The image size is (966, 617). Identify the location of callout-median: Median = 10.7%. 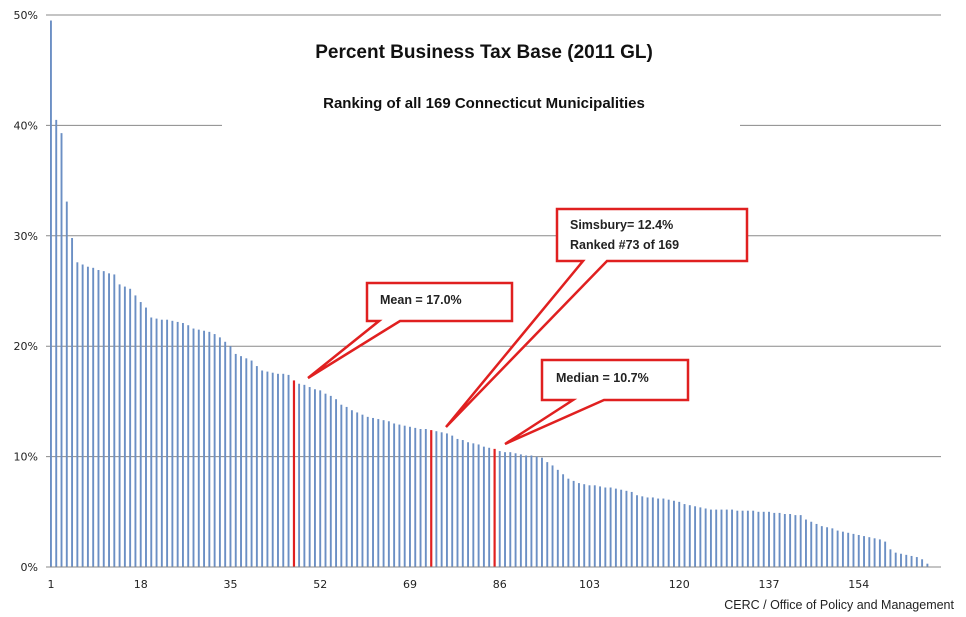
(597, 402).